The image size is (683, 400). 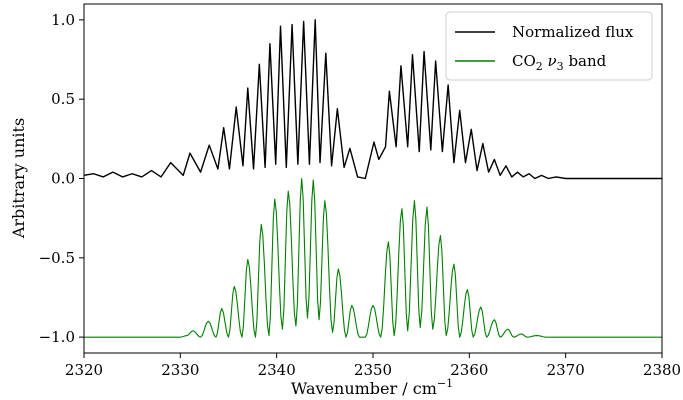 What do you see at coordinates (63, 20) in the screenshot?
I see `y-tick-label: 1.0` at bounding box center [63, 20].